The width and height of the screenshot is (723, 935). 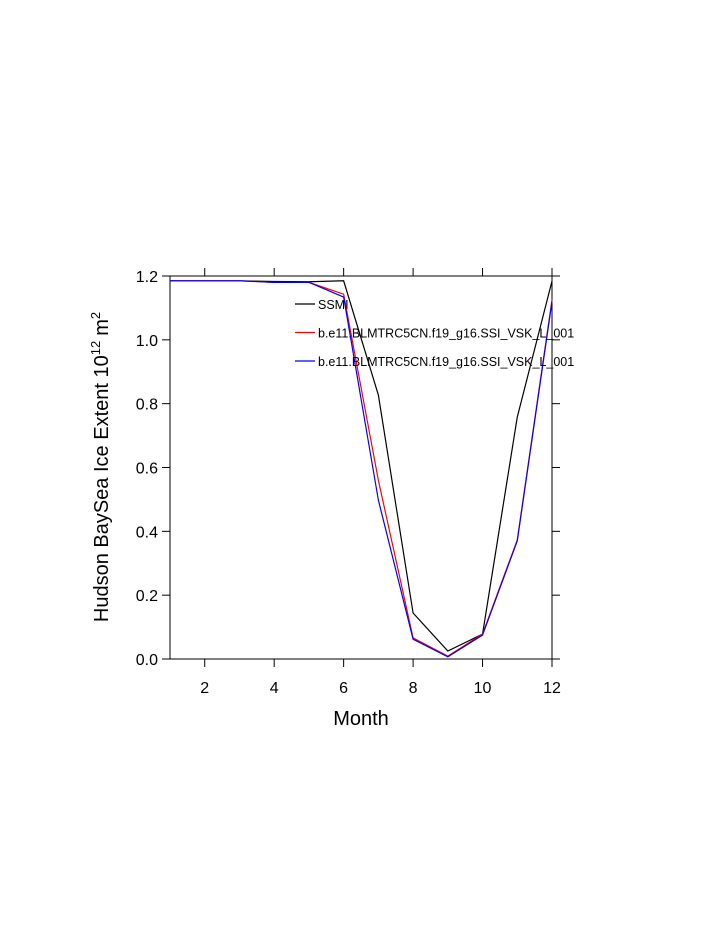 What do you see at coordinates (147, 532) in the screenshot?
I see `y-tick-label: 0.4` at bounding box center [147, 532].